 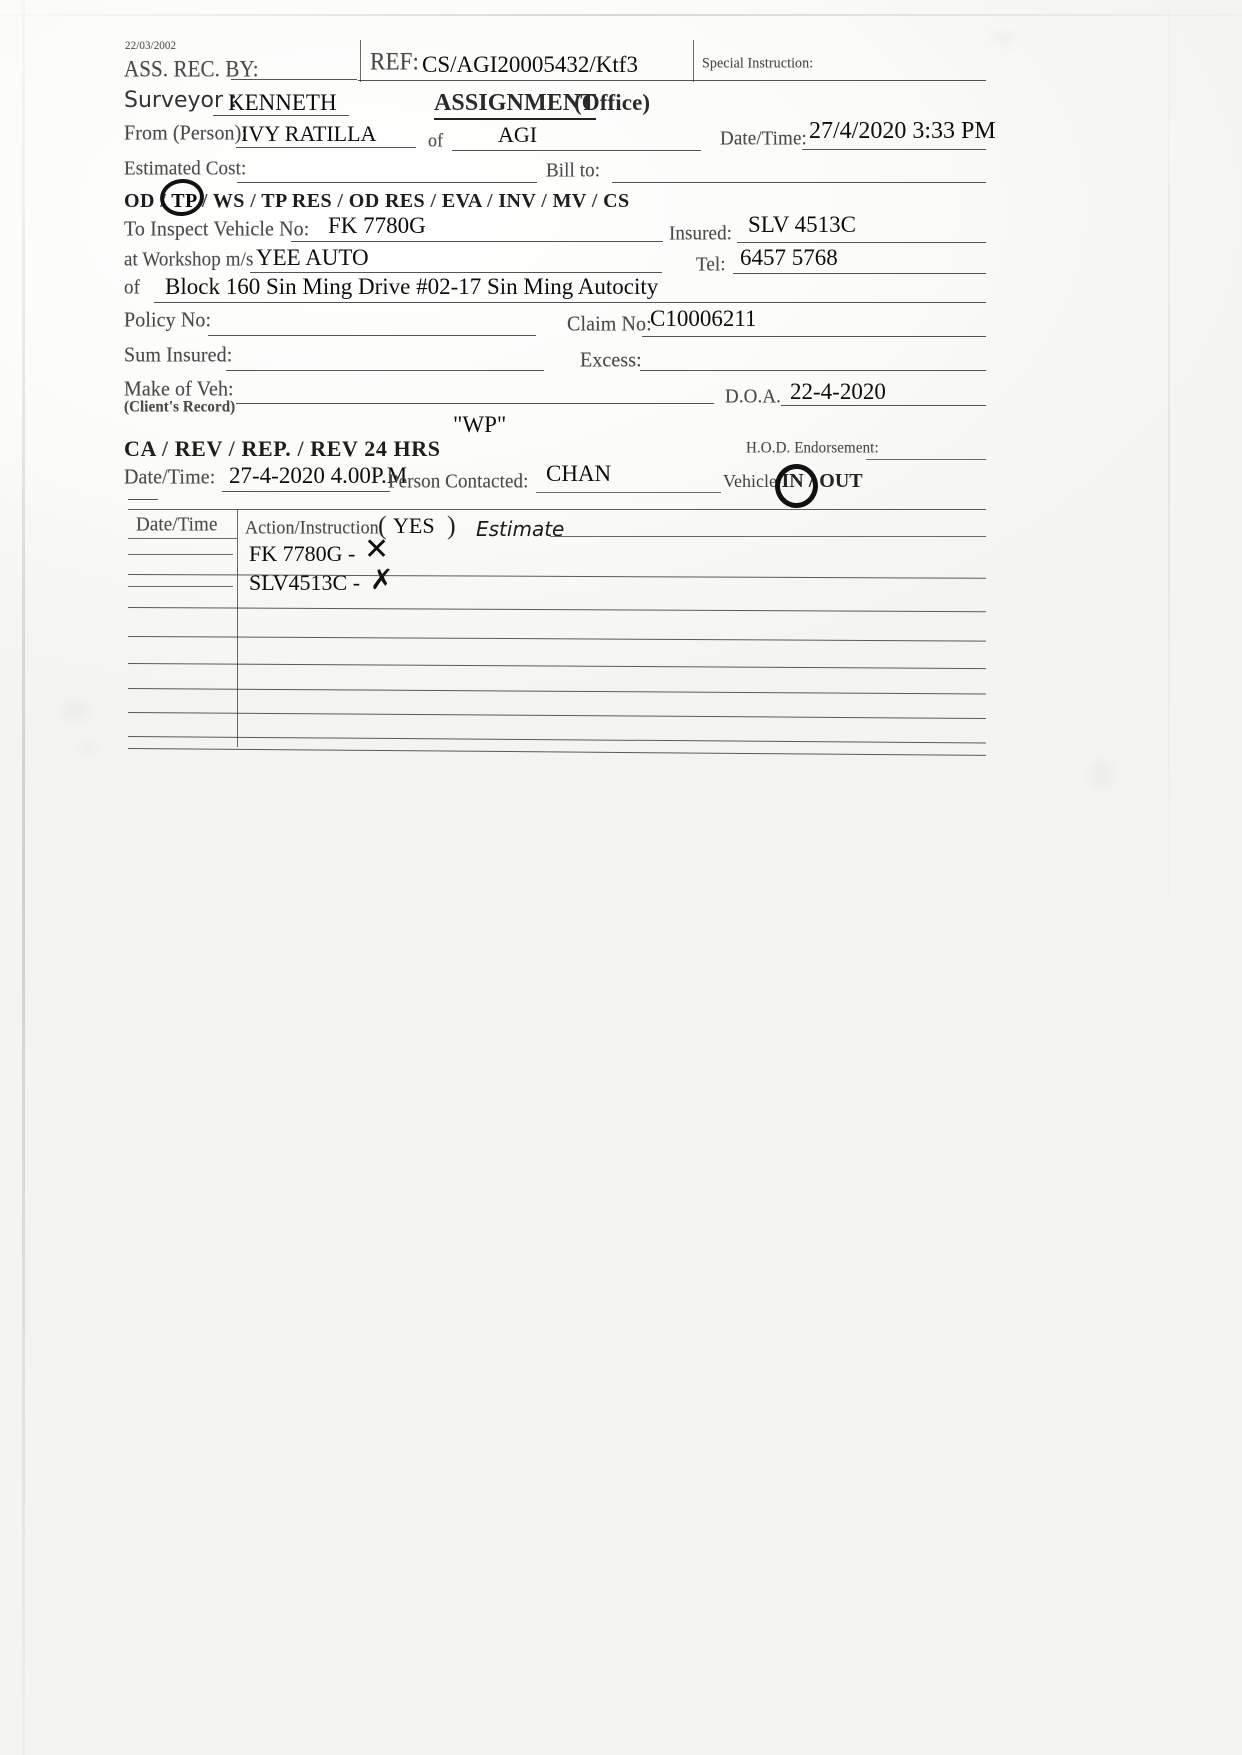 I want to click on from-person-label: From (Person):, so click(x=186, y=133).